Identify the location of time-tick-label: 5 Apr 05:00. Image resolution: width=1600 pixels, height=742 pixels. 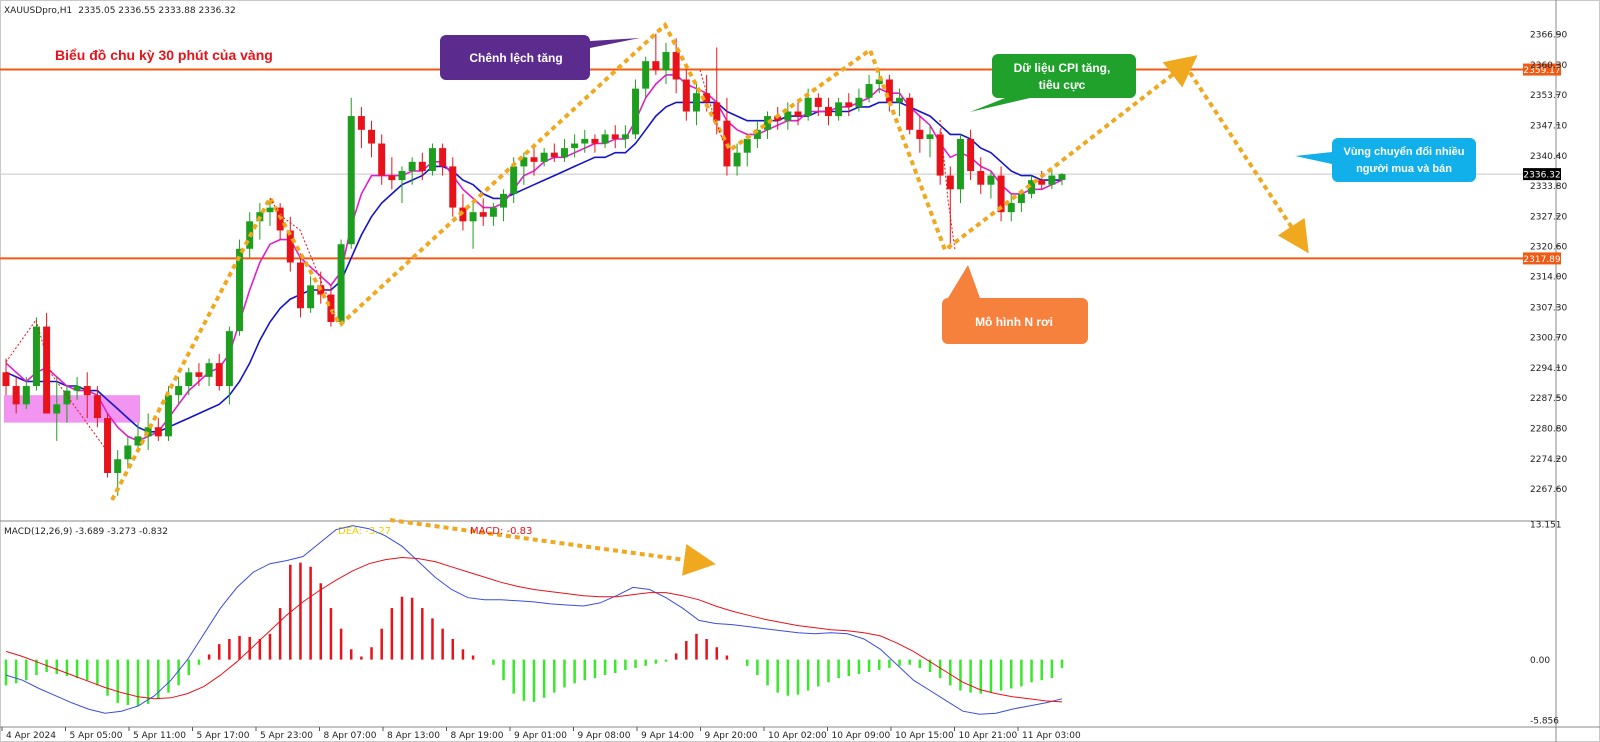
(96, 736).